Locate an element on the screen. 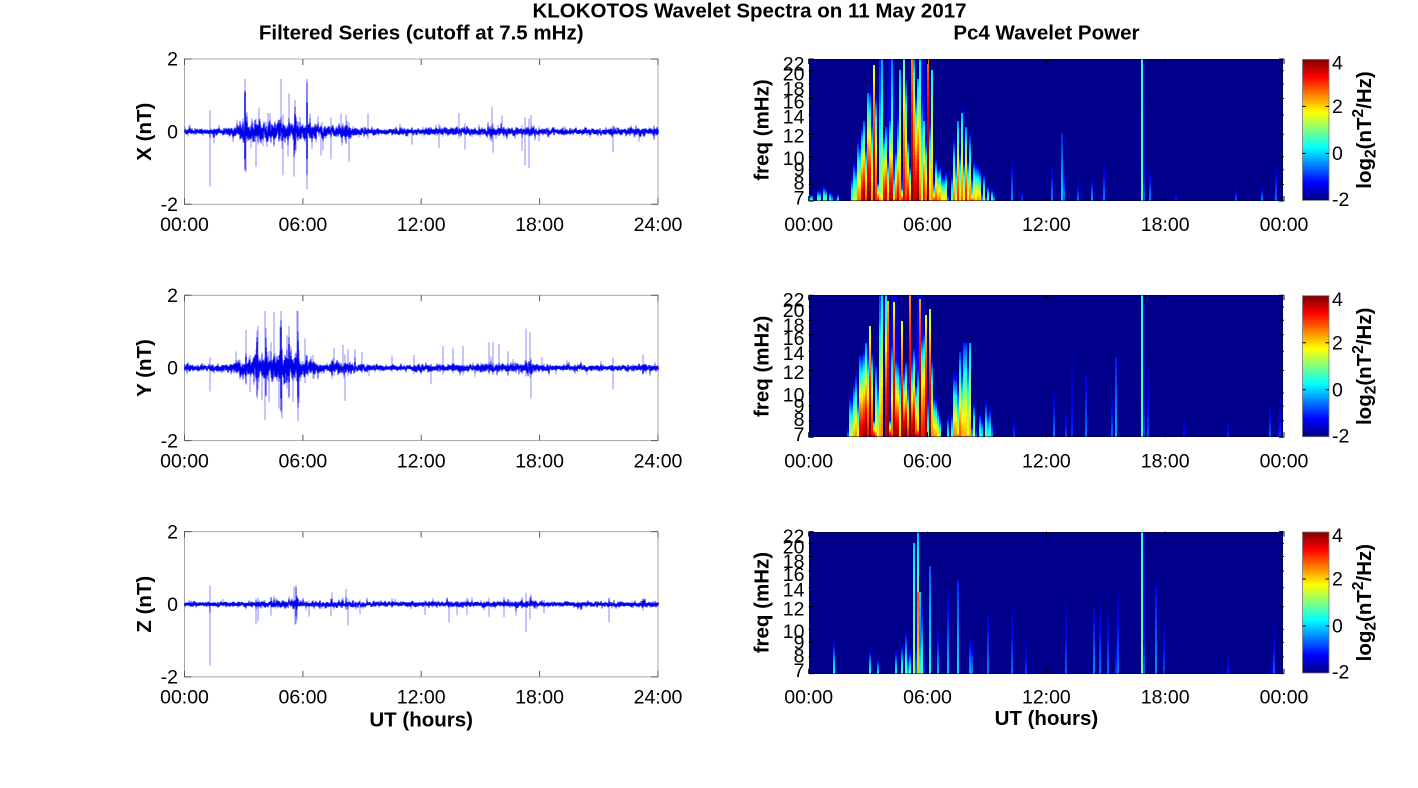 This screenshot has height=788, width=1418. svg-text:Filtered Series (cutoff at 7.5: Filtered Series (cutoff at 7.5 mHz) is located at coordinates (421, 33).